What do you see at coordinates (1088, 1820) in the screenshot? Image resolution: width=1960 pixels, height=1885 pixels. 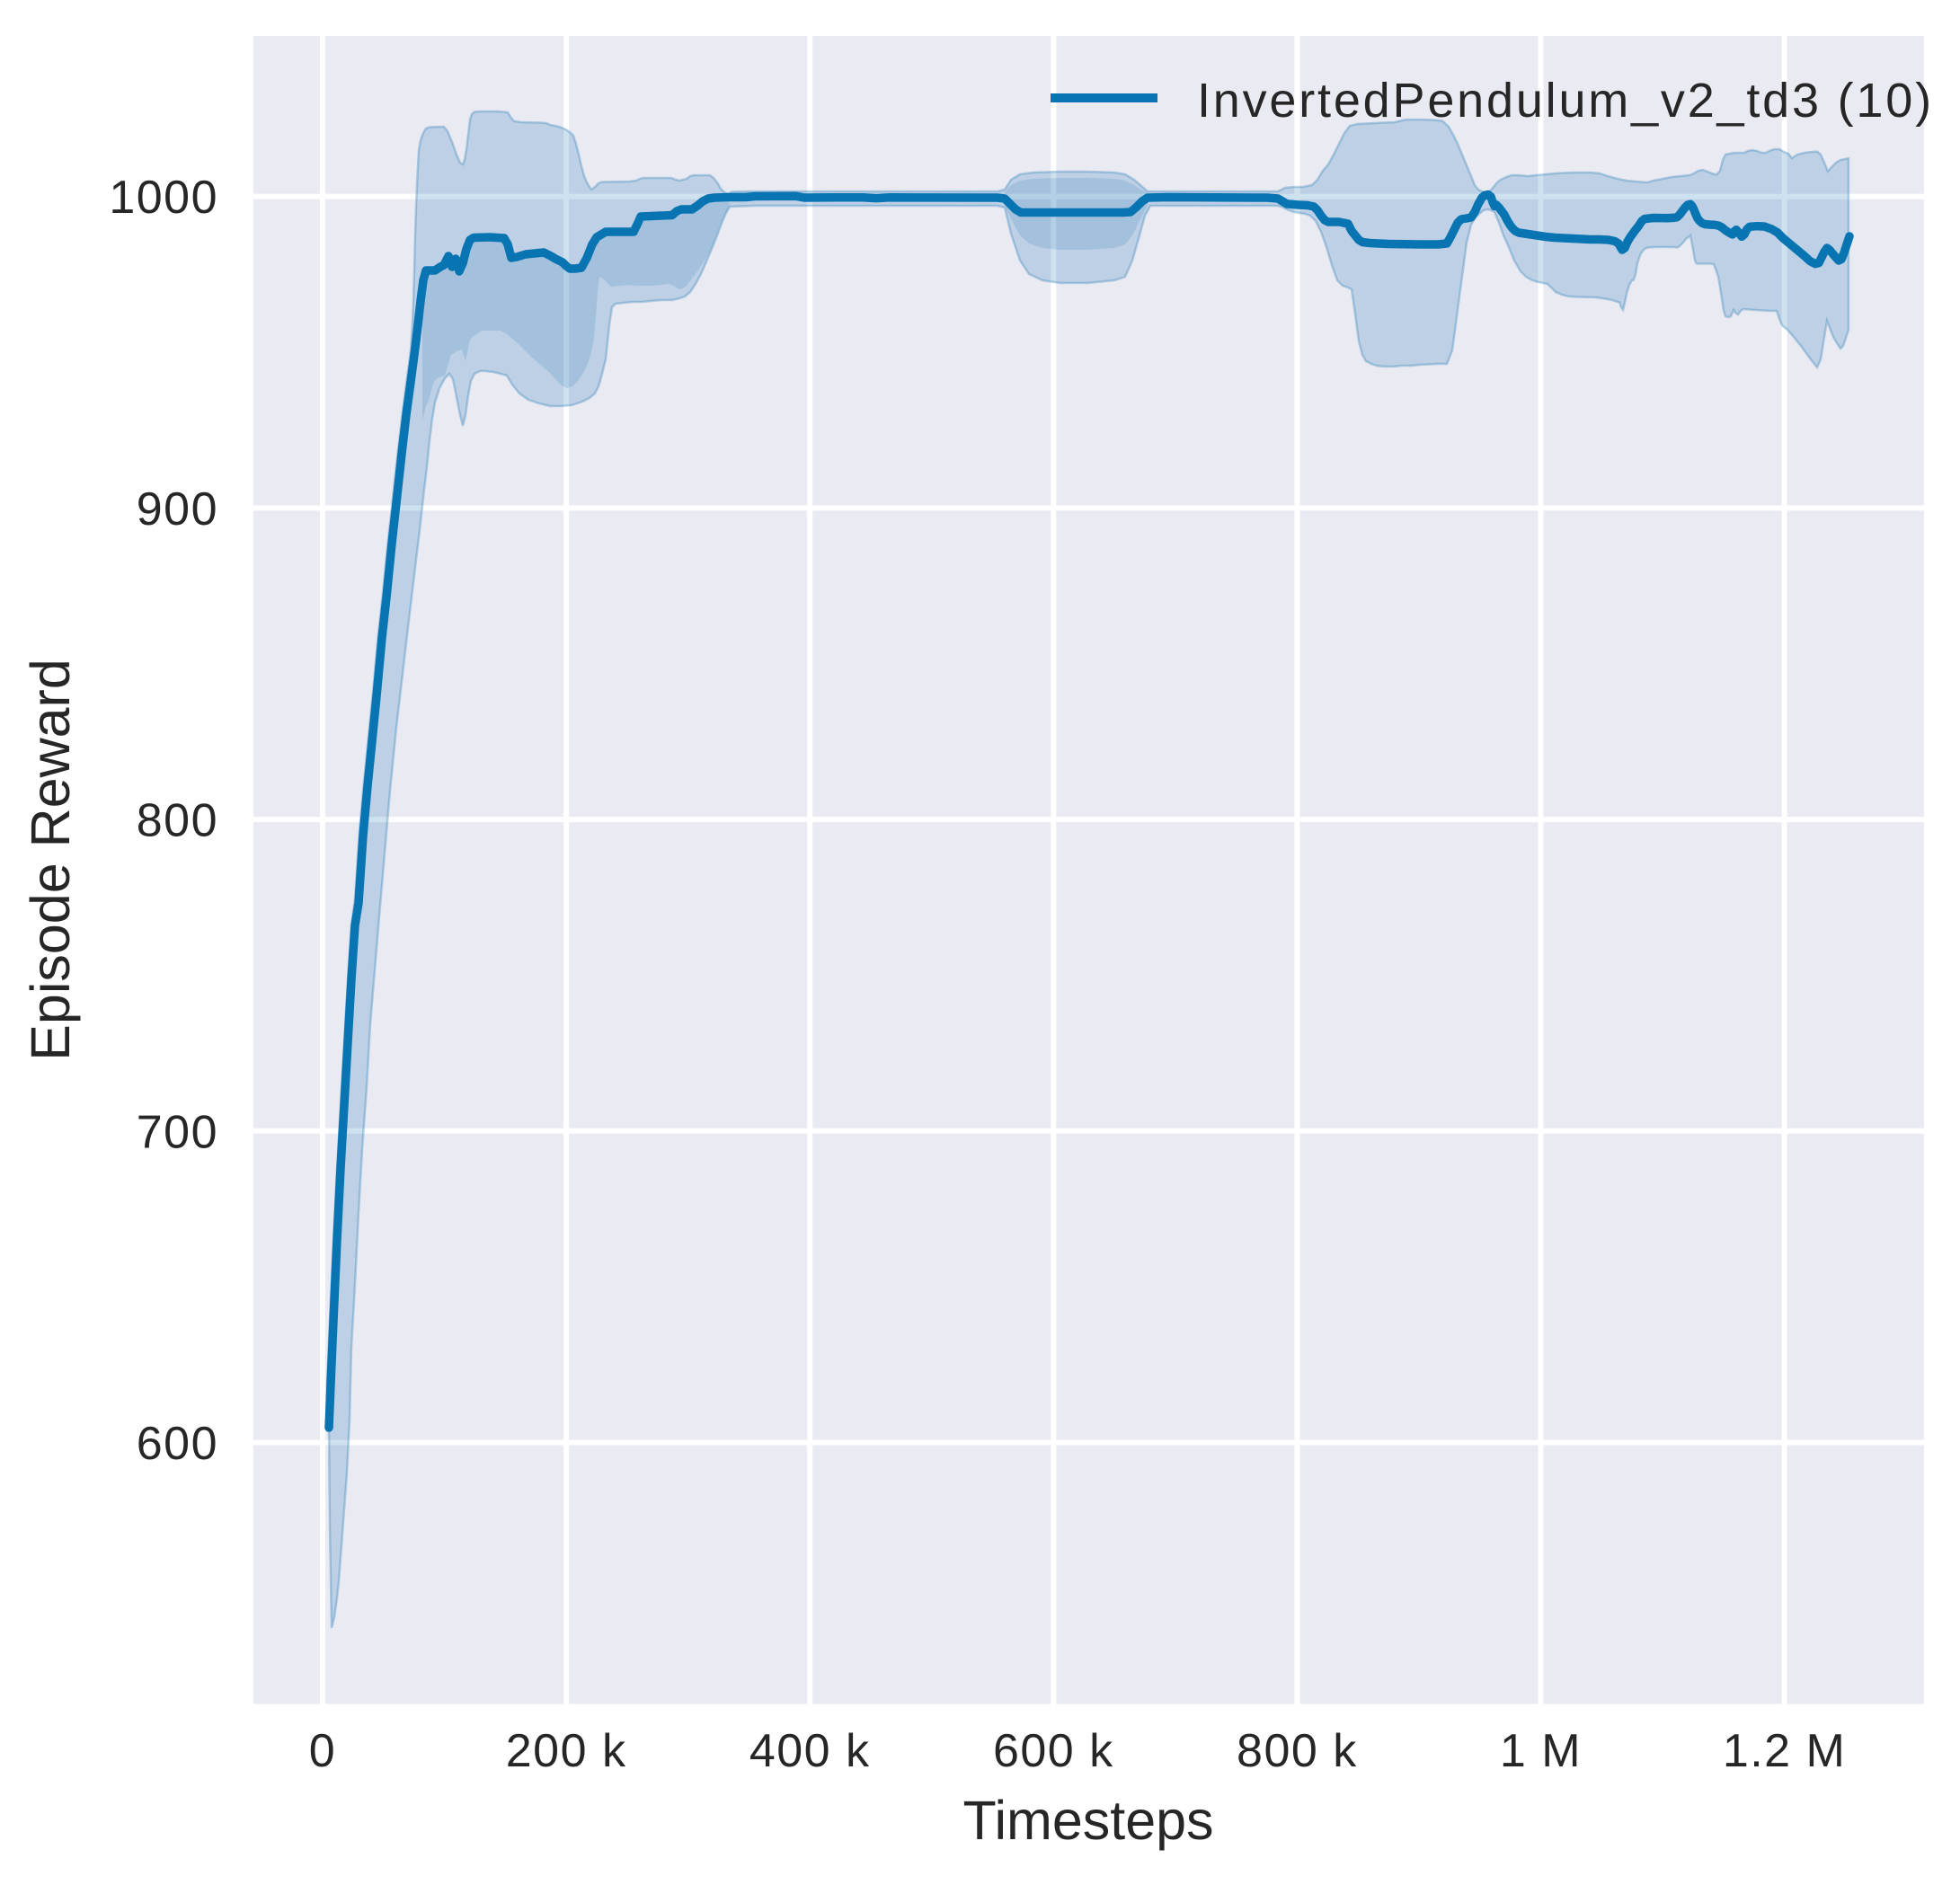 I see `svg-text: Timesteps` at bounding box center [1088, 1820].